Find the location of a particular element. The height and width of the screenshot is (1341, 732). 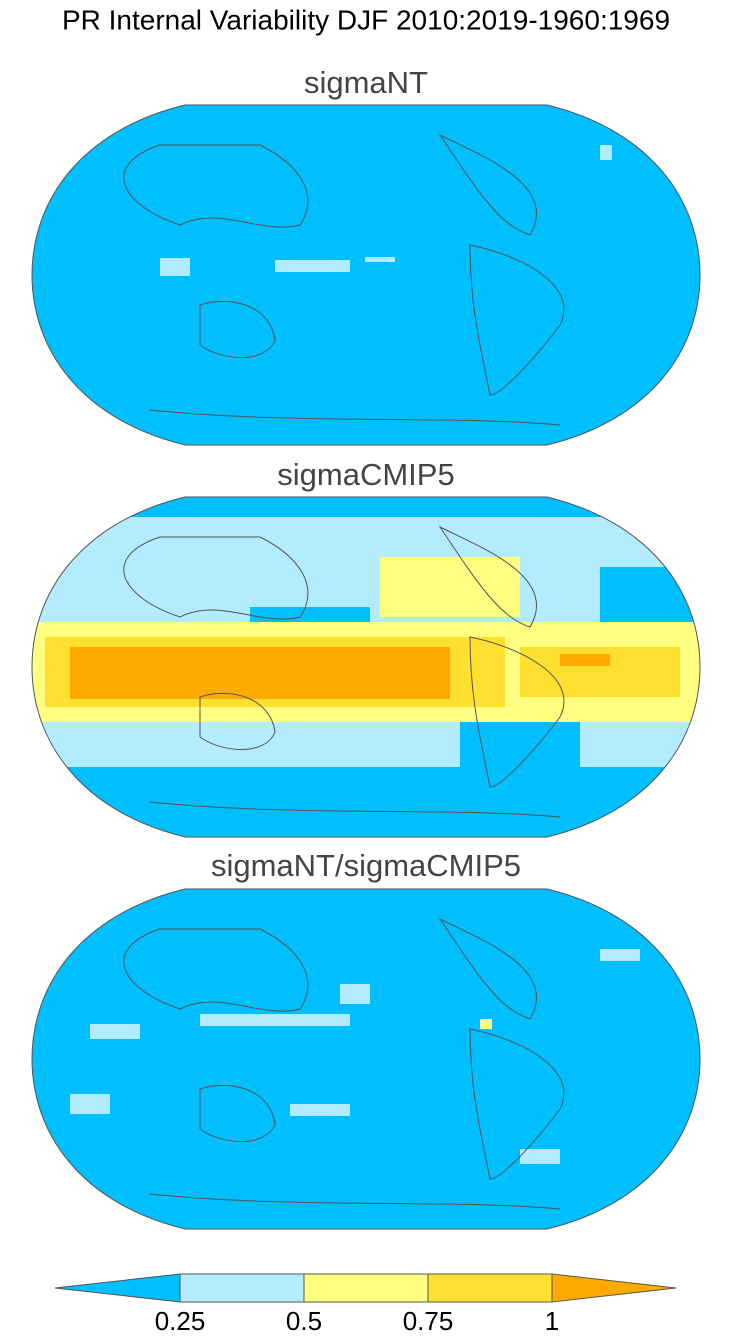

colorbar: 0.25 0.5 0.75 1 is located at coordinates (365, 1304).